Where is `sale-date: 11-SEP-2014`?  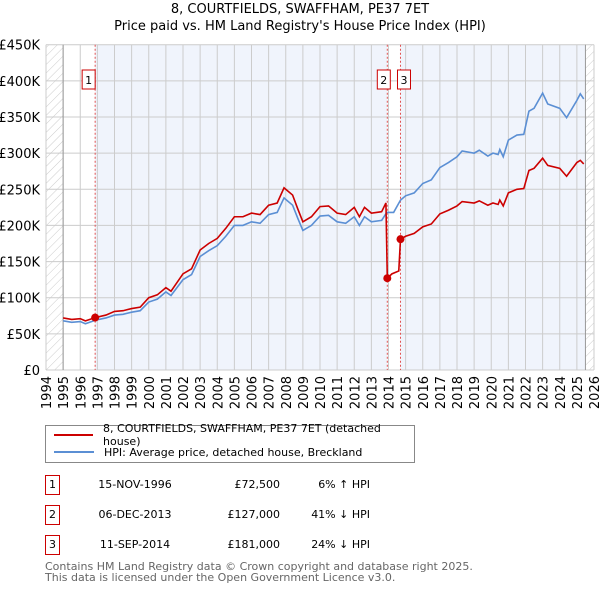
sale-date: 11-SEP-2014 is located at coordinates (135, 544).